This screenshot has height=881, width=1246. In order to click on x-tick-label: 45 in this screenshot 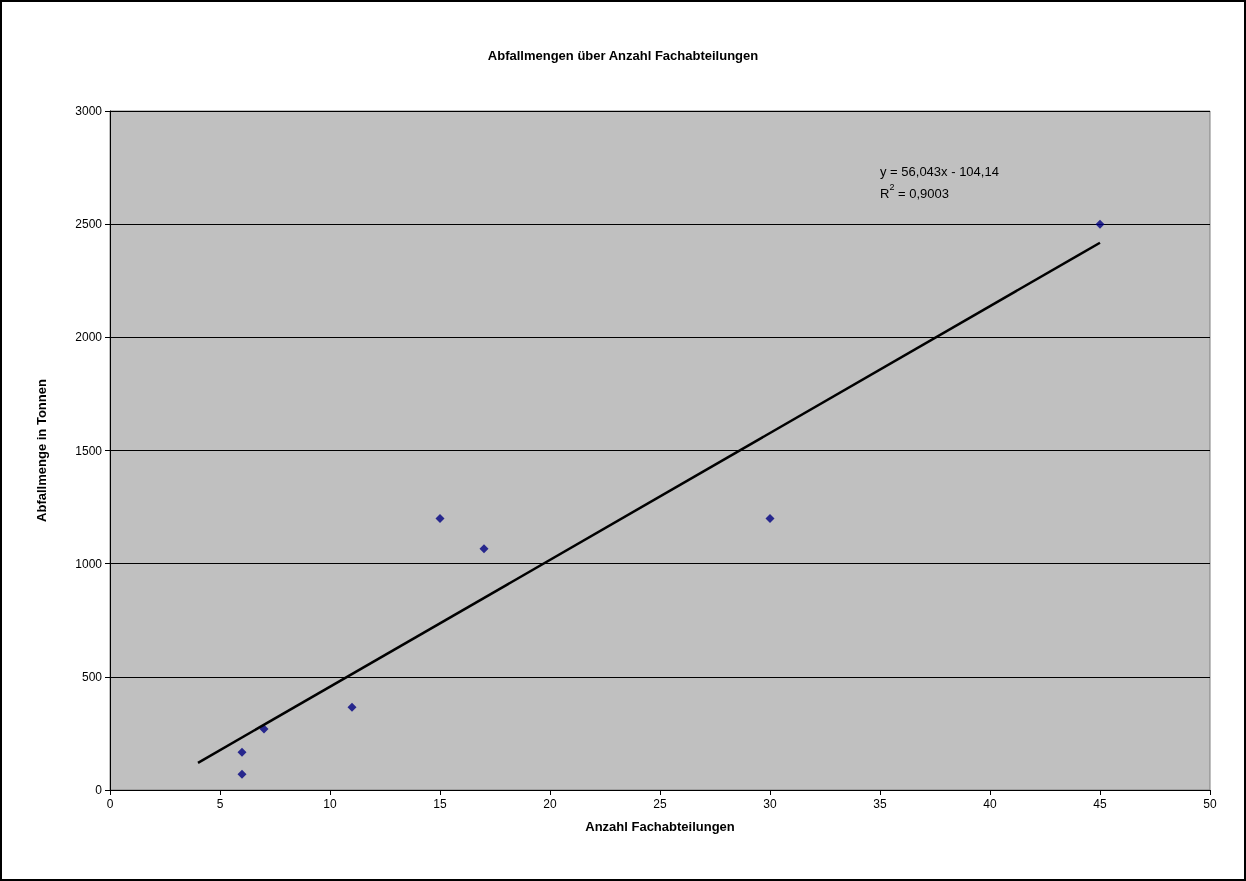, I will do `click(1100, 804)`.